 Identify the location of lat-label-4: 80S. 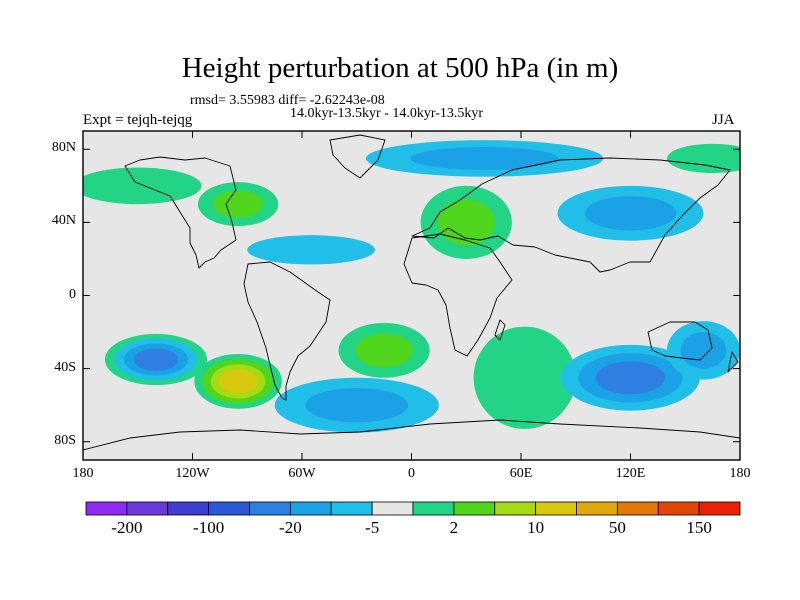
(65, 440).